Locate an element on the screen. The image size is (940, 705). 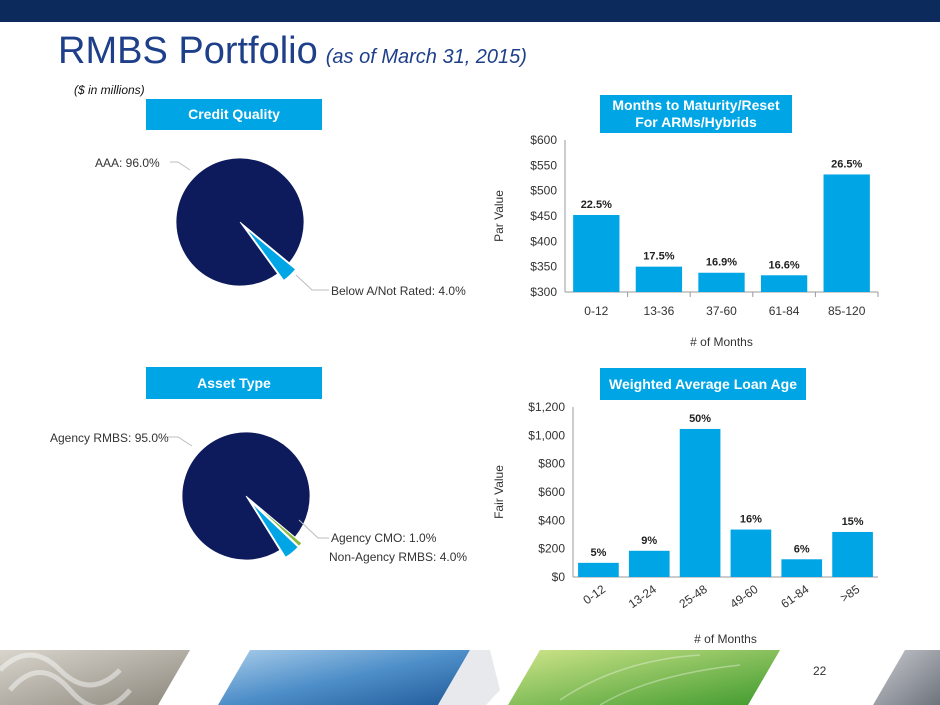
y-tick-label: $800 is located at coordinates (551, 464).